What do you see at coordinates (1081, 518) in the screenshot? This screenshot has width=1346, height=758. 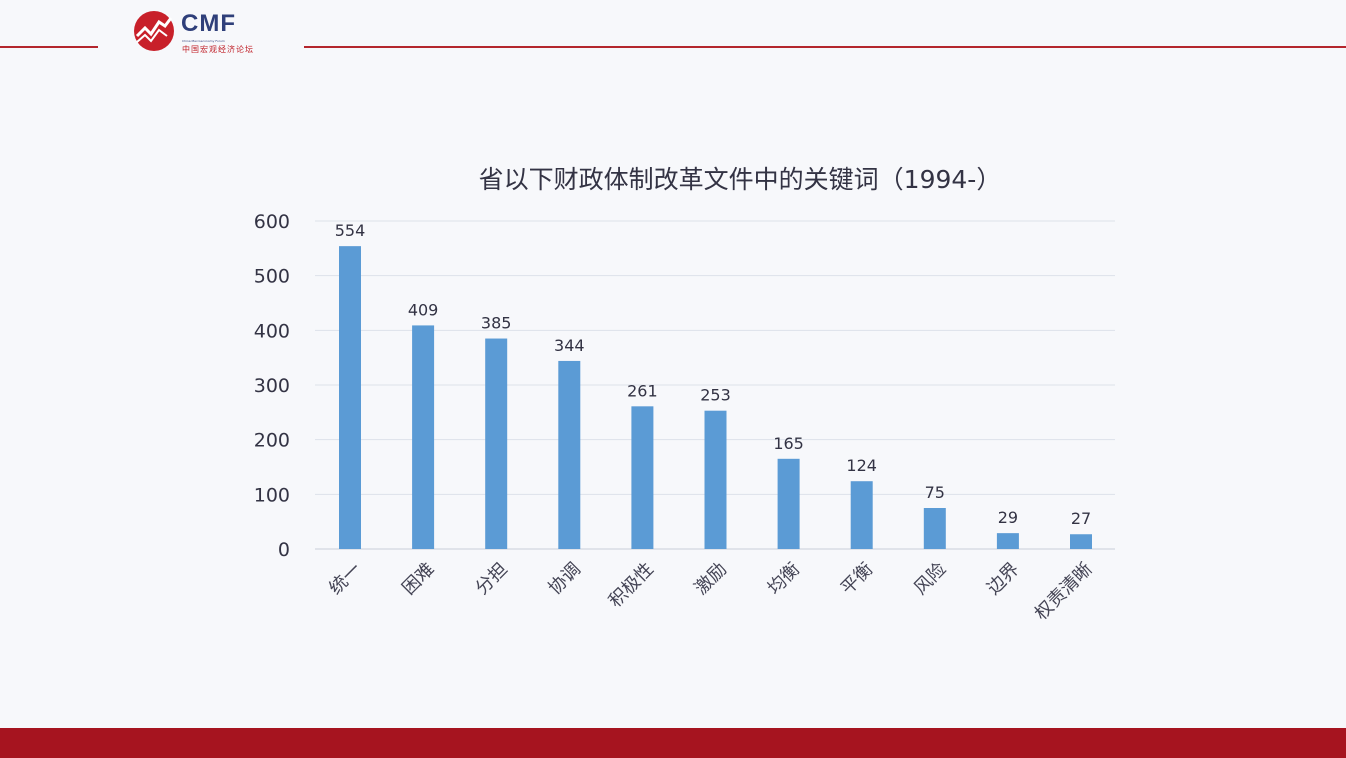 I see `data-label: 27` at bounding box center [1081, 518].